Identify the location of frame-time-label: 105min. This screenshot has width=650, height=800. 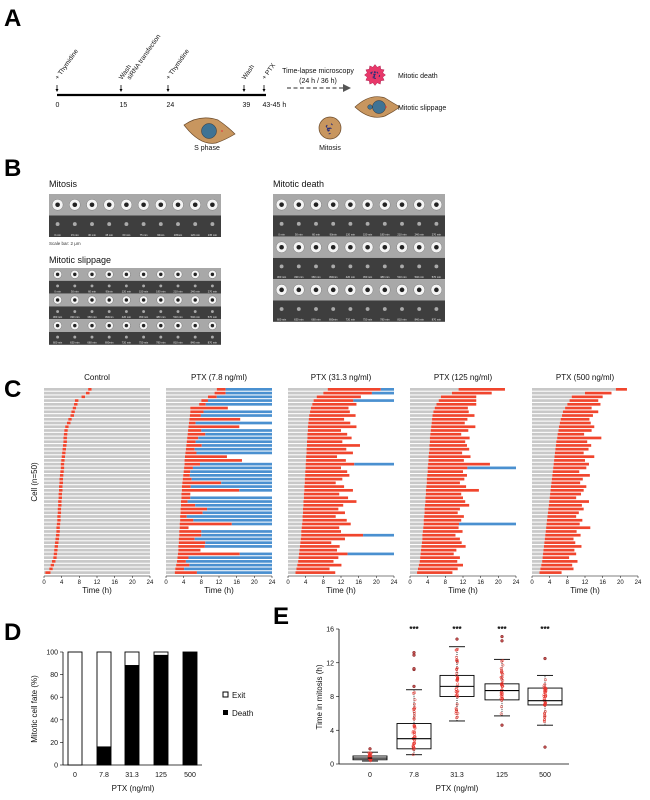
(178, 235).